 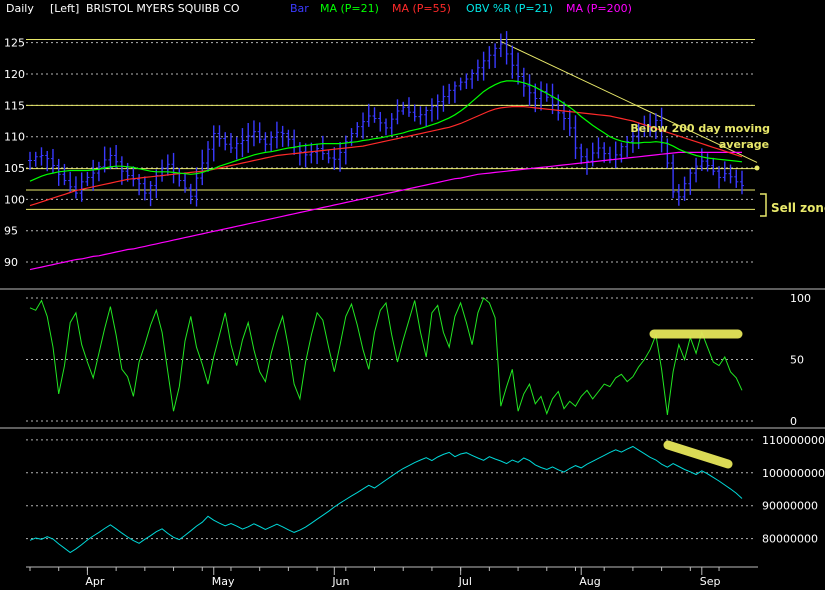 I want to click on date-axis: Apr May Jun Jul Aug Sep, so click(x=392, y=577).